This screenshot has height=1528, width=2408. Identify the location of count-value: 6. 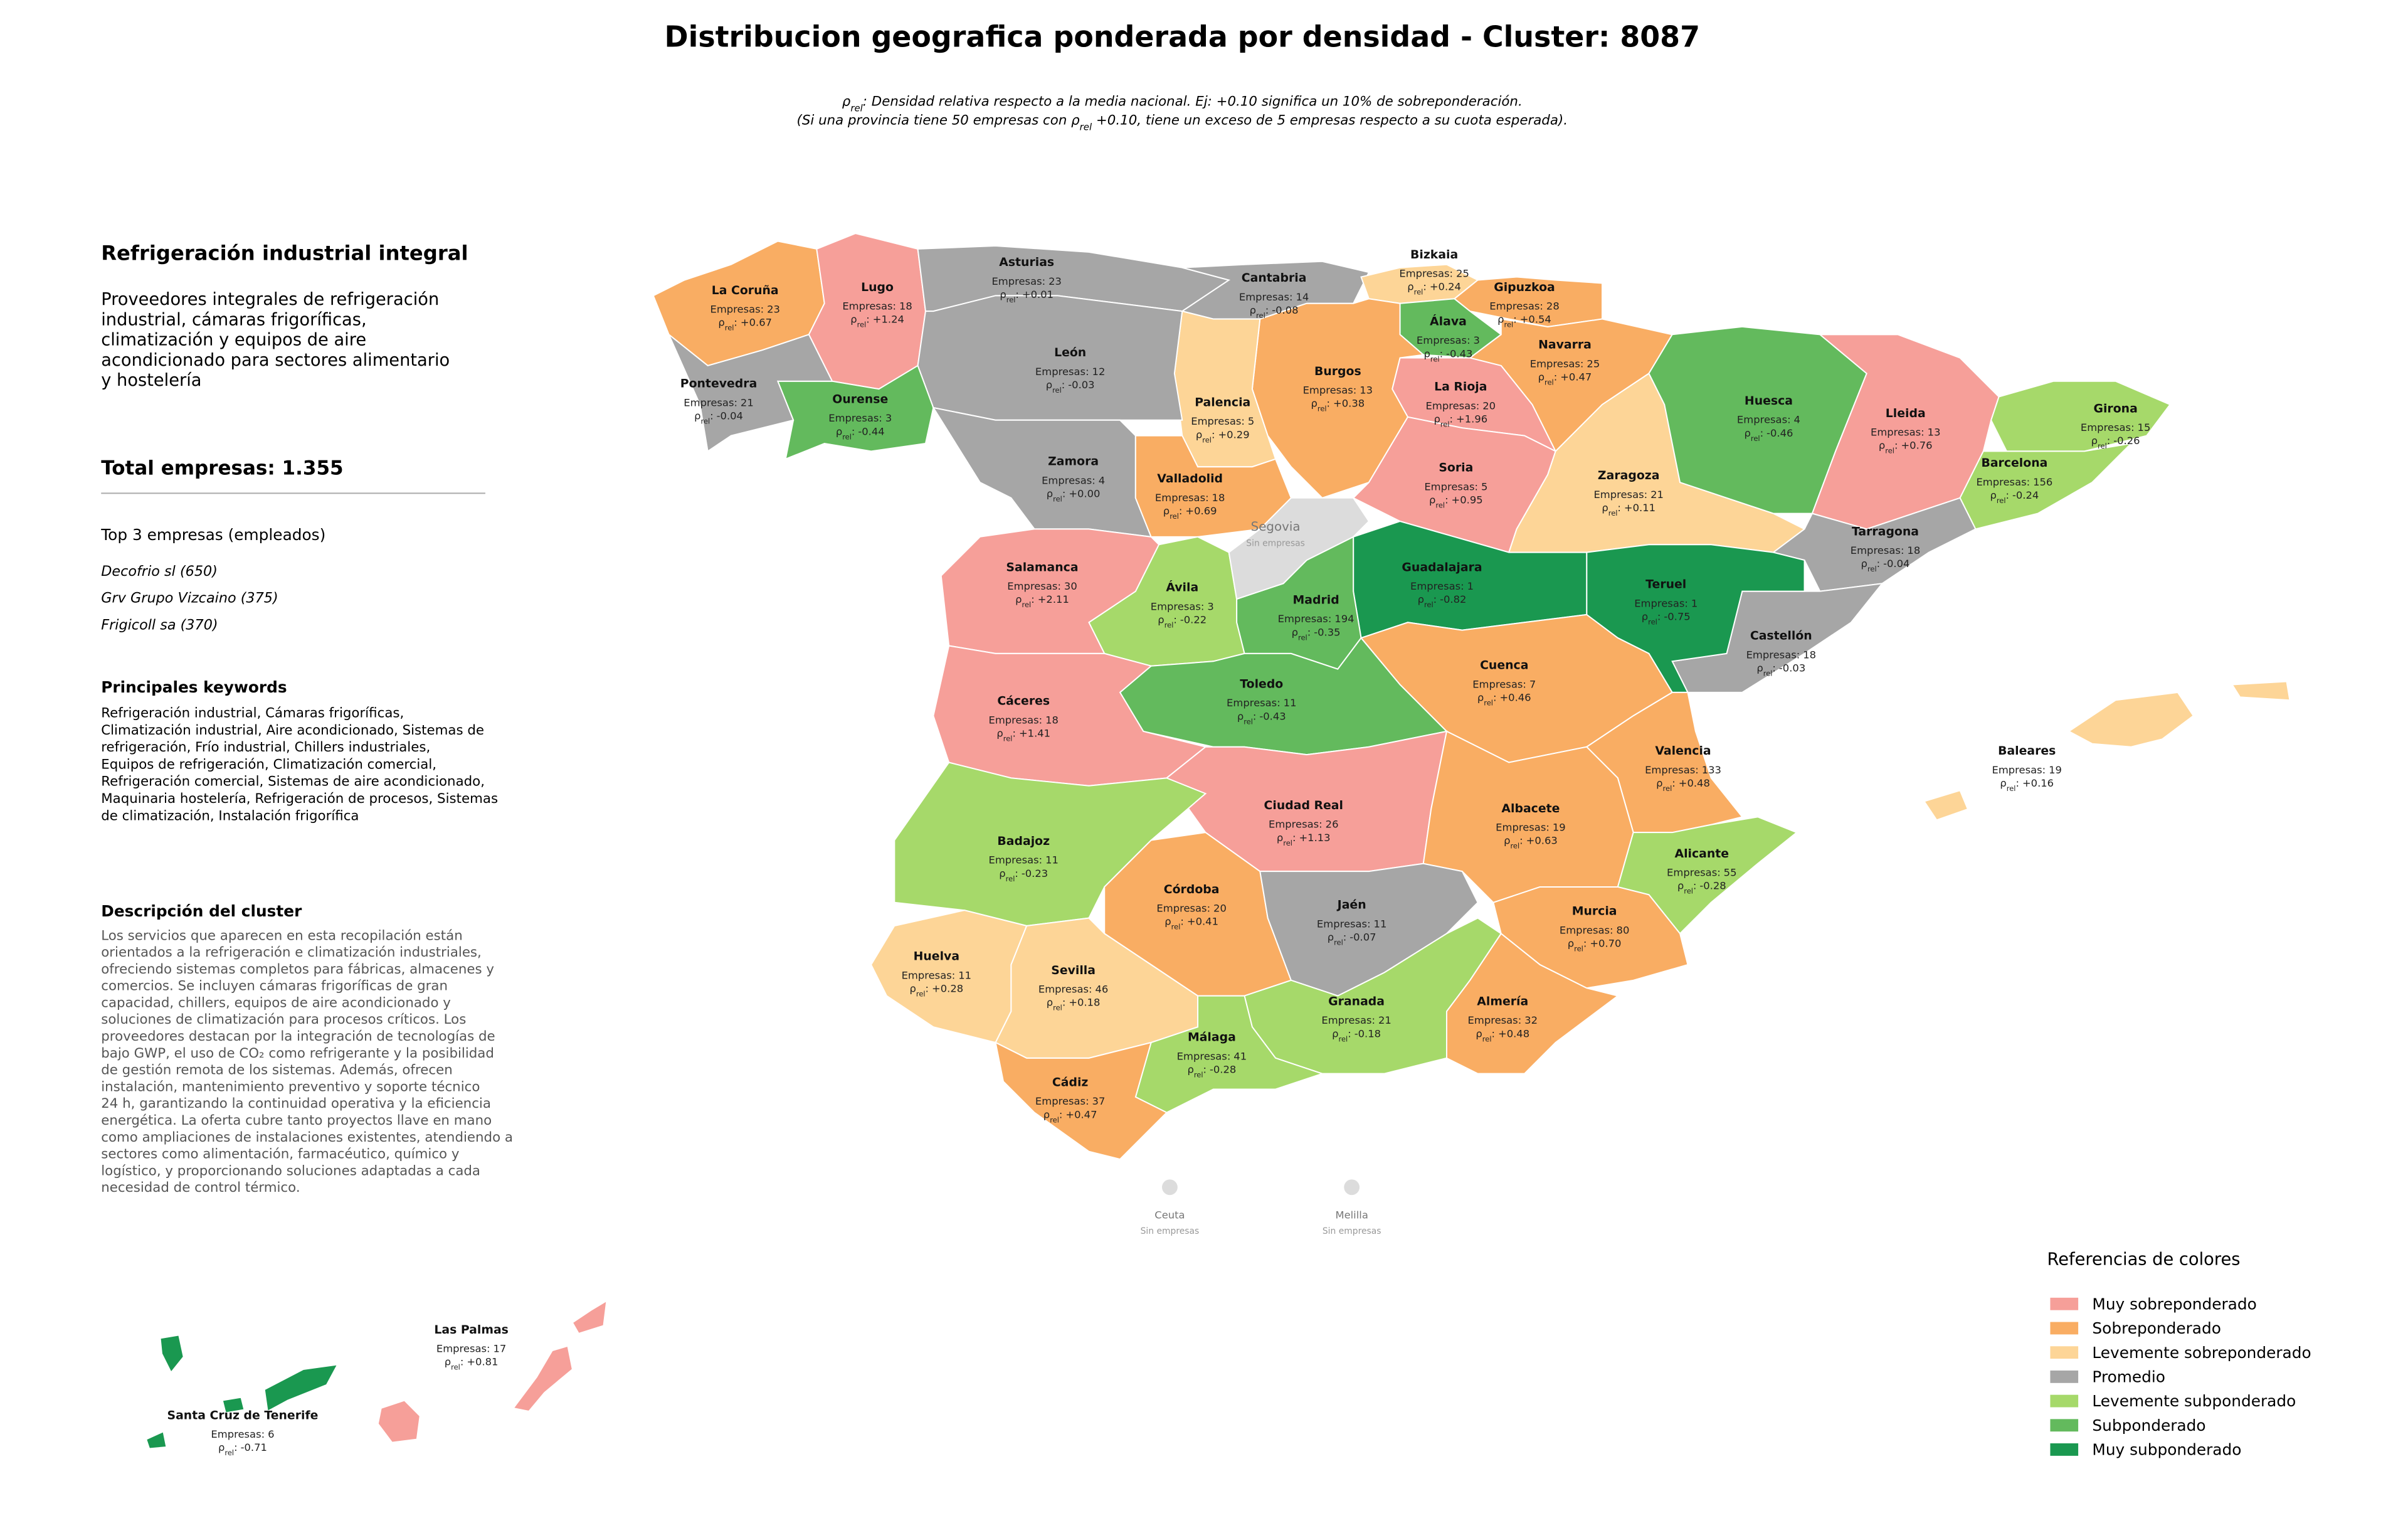
(271, 1434).